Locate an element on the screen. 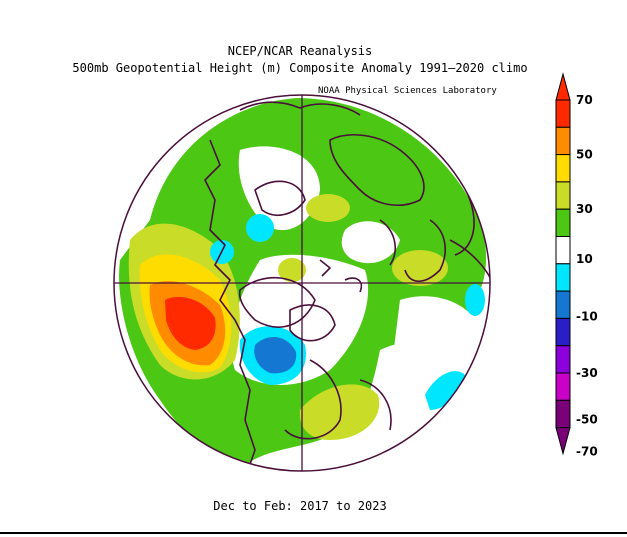  colorbar-tick-label: -70 is located at coordinates (587, 452).